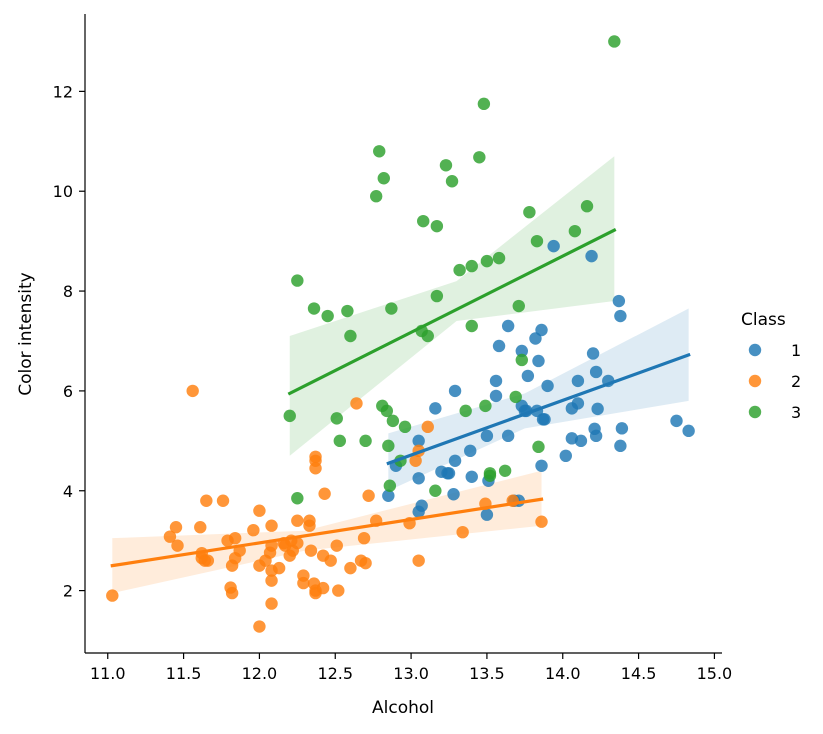 The width and height of the screenshot is (823, 734). What do you see at coordinates (487, 673) in the screenshot?
I see `x-tick-label: 13.5` at bounding box center [487, 673].